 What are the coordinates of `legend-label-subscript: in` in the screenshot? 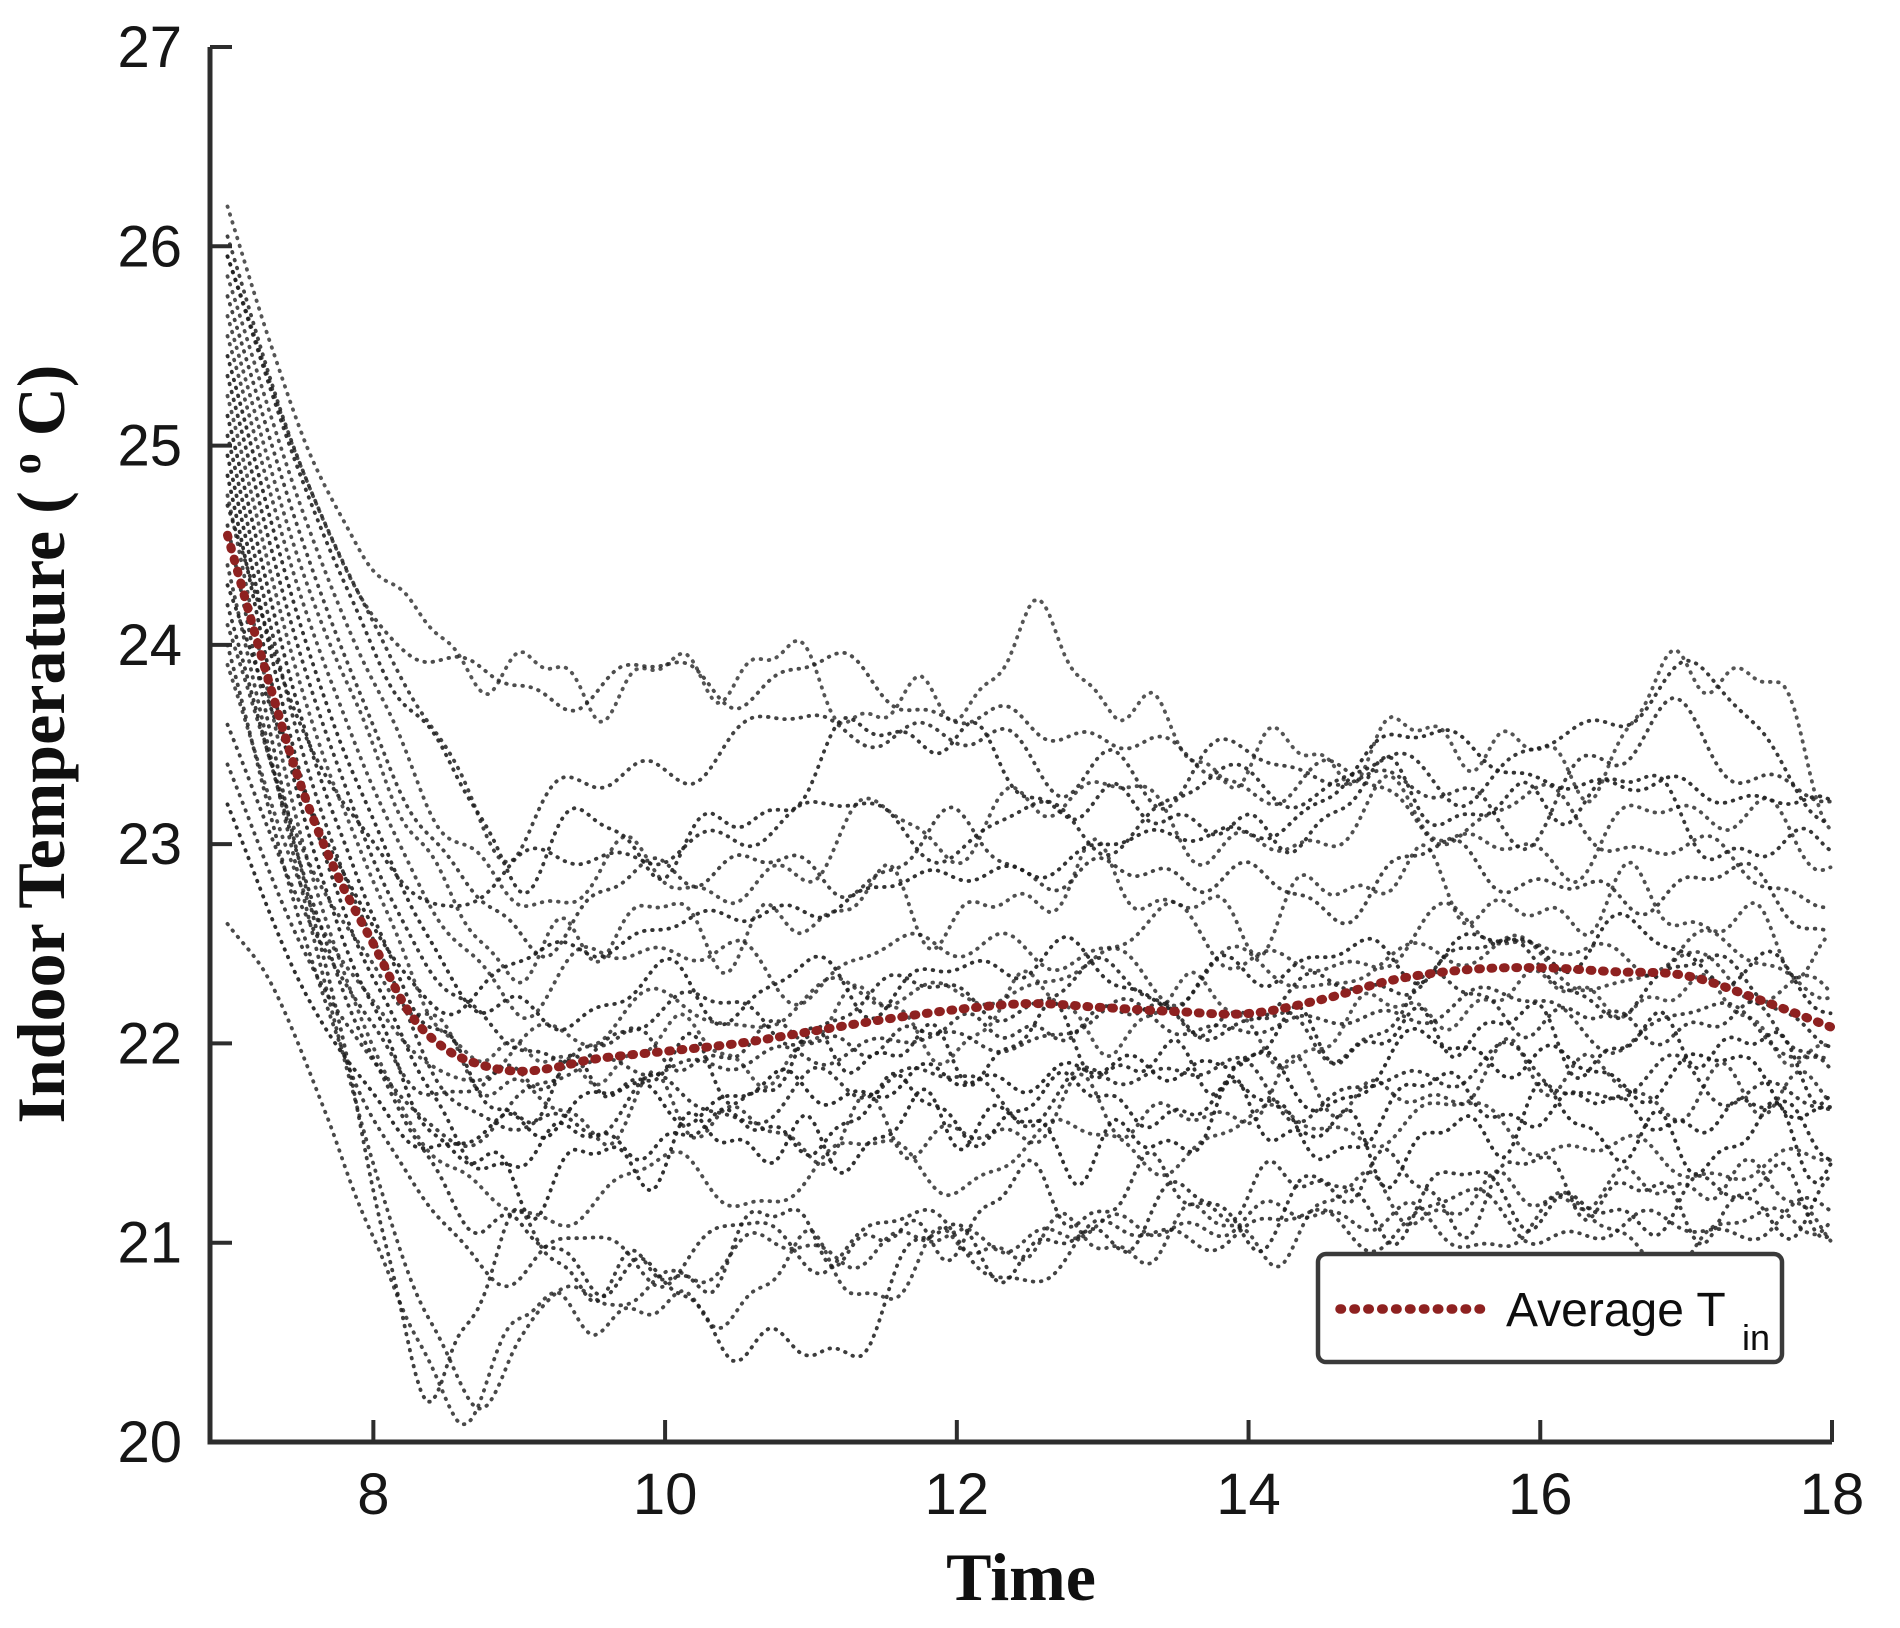 It's located at (1756, 1337).